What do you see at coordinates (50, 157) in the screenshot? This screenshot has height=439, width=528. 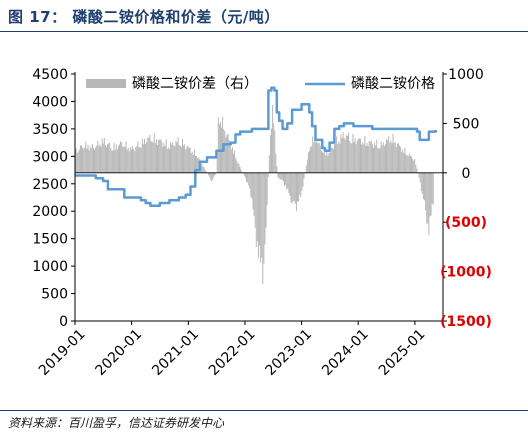 I see `left-tick-label: 3000` at bounding box center [50, 157].